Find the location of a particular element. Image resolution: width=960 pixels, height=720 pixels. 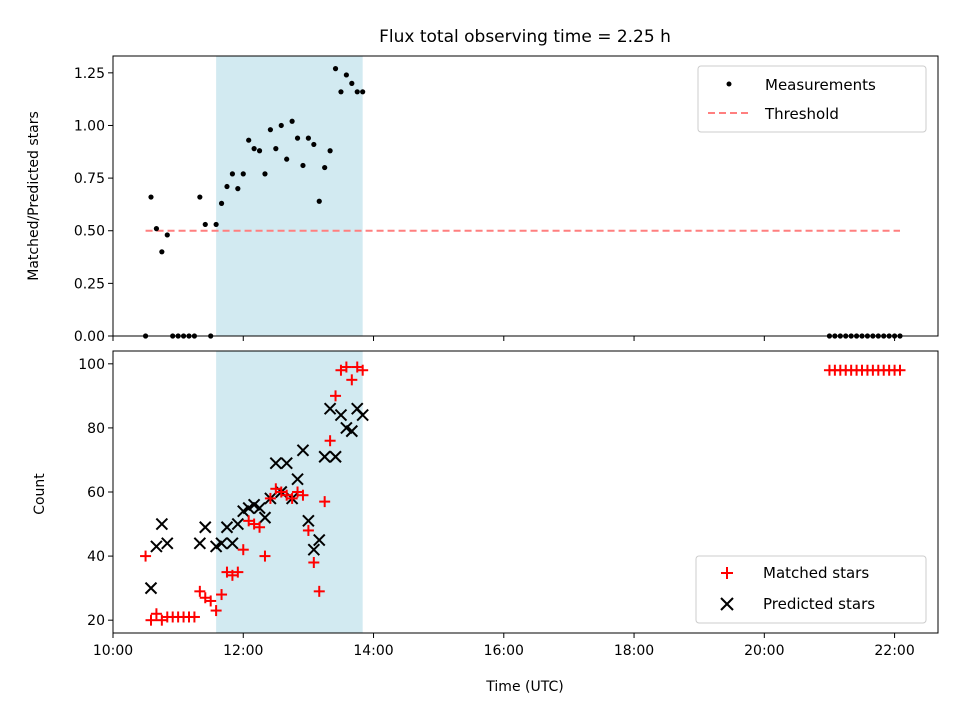

top-x-ticks is located at coordinates (504, 338).